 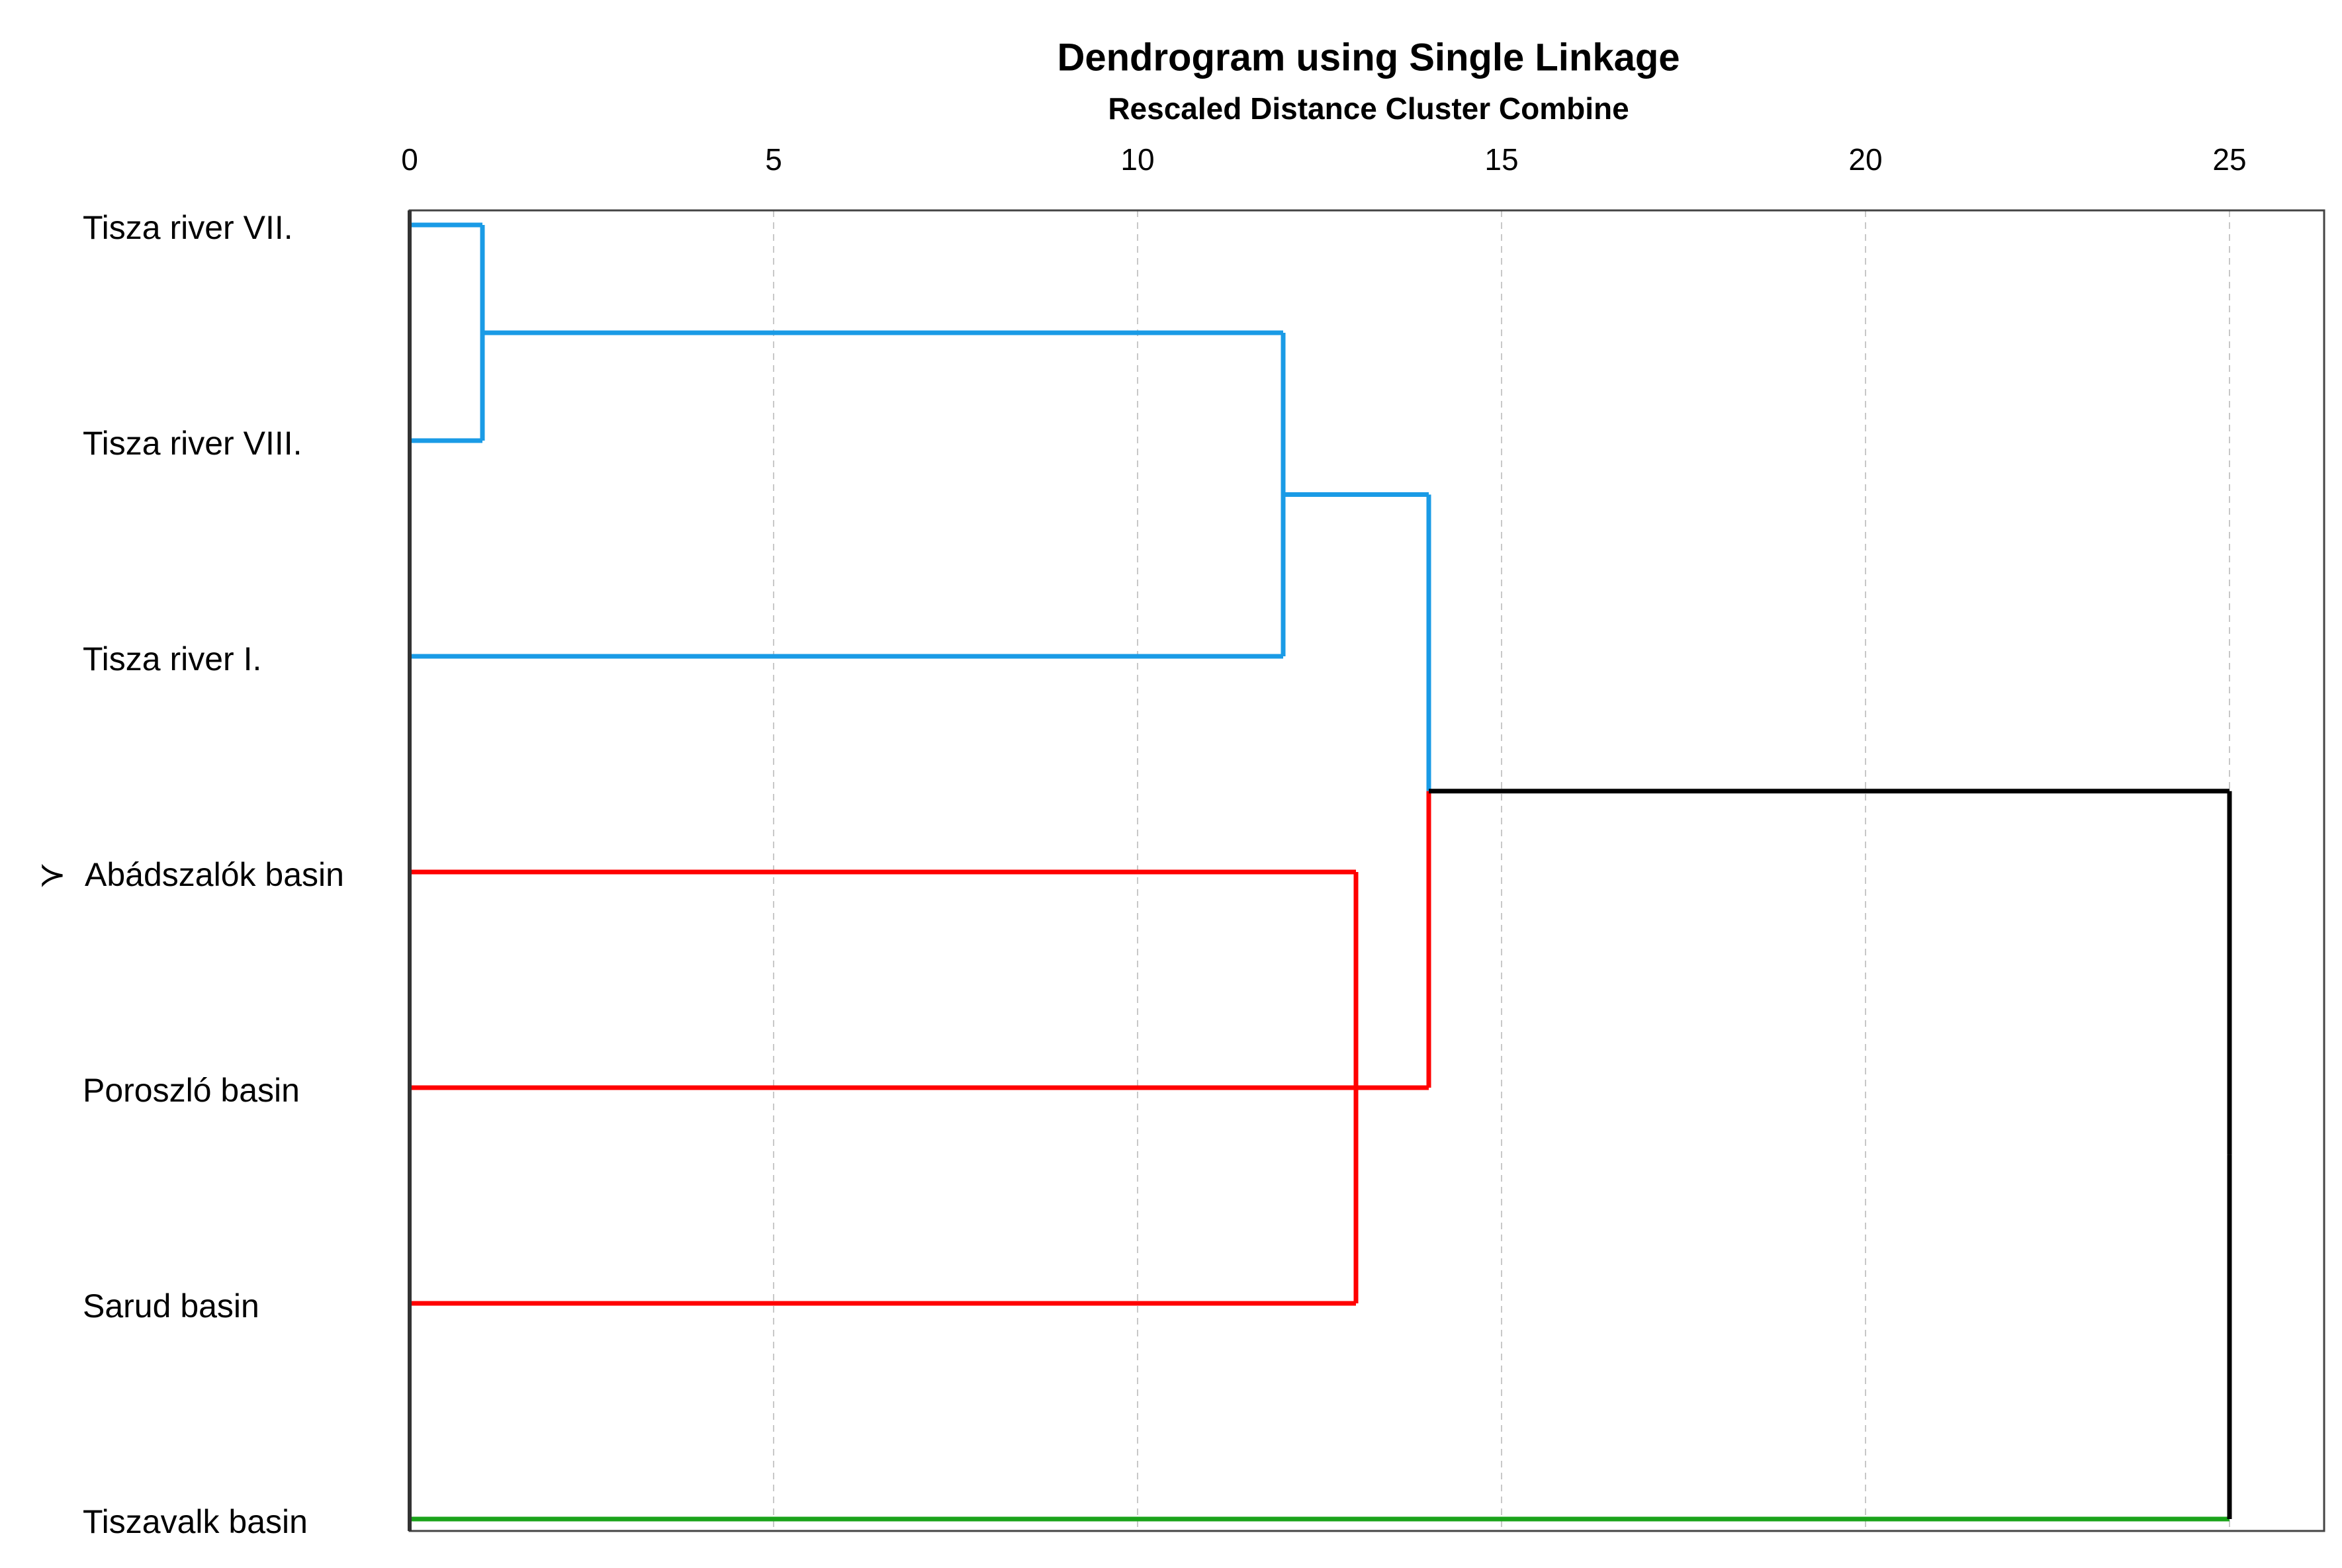 What do you see at coordinates (215, 875) in the screenshot?
I see `leaf-label: Abádszalók basin` at bounding box center [215, 875].